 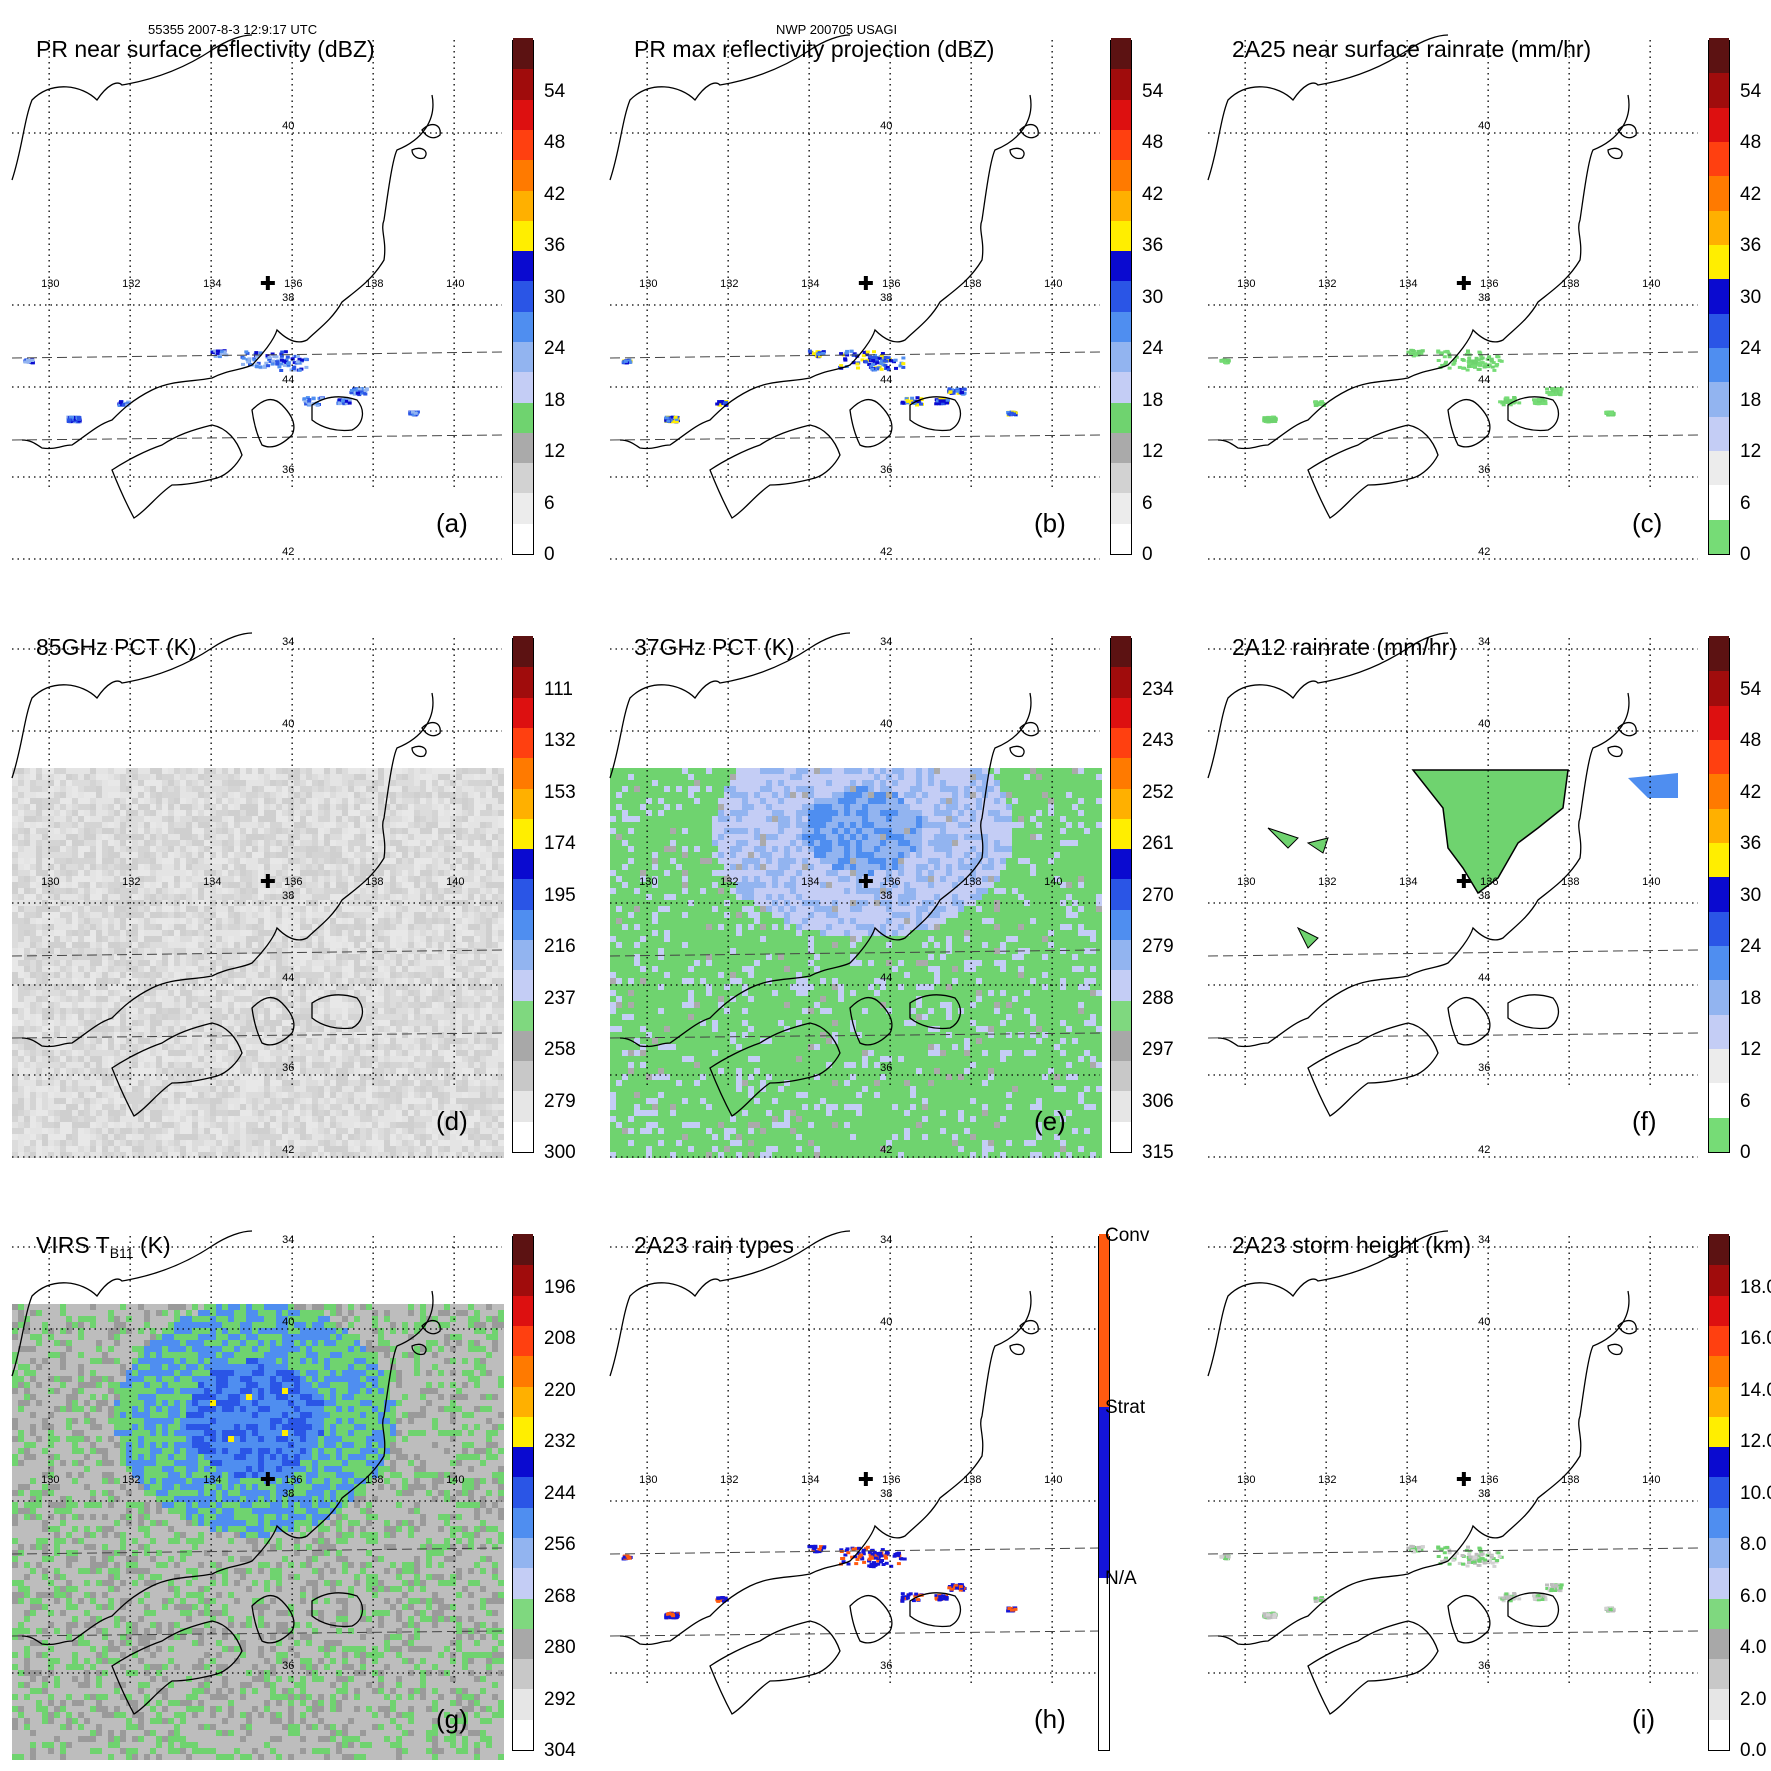 I want to click on colorbar-a, so click(x=523, y=296).